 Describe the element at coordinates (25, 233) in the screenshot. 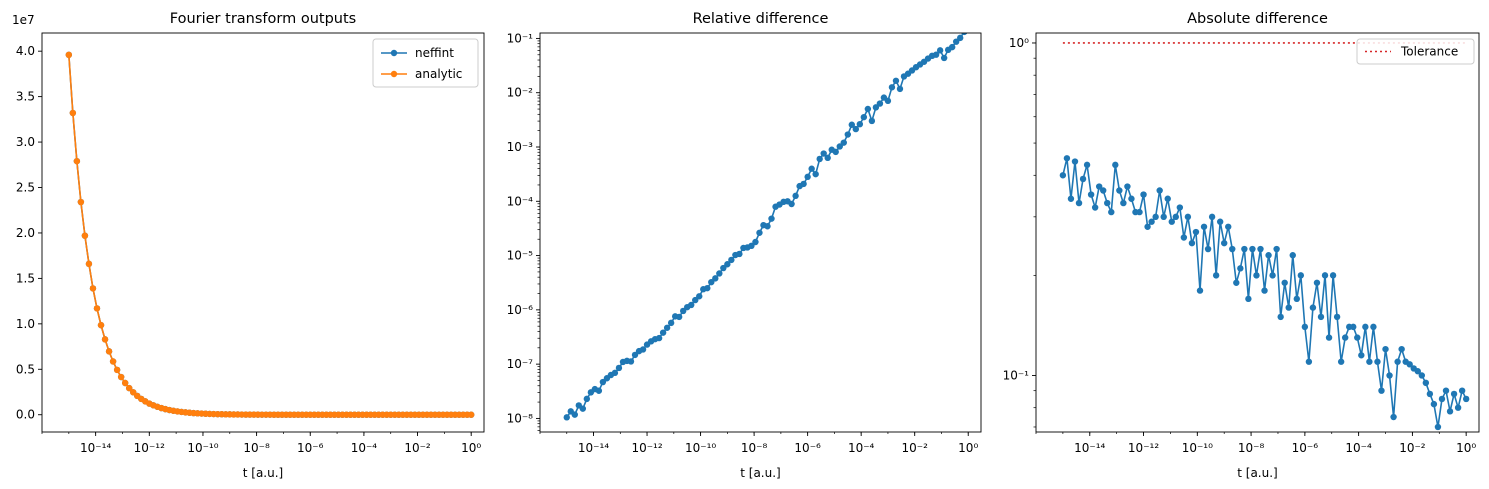

I see `y-tick-label: 2.0` at that location.